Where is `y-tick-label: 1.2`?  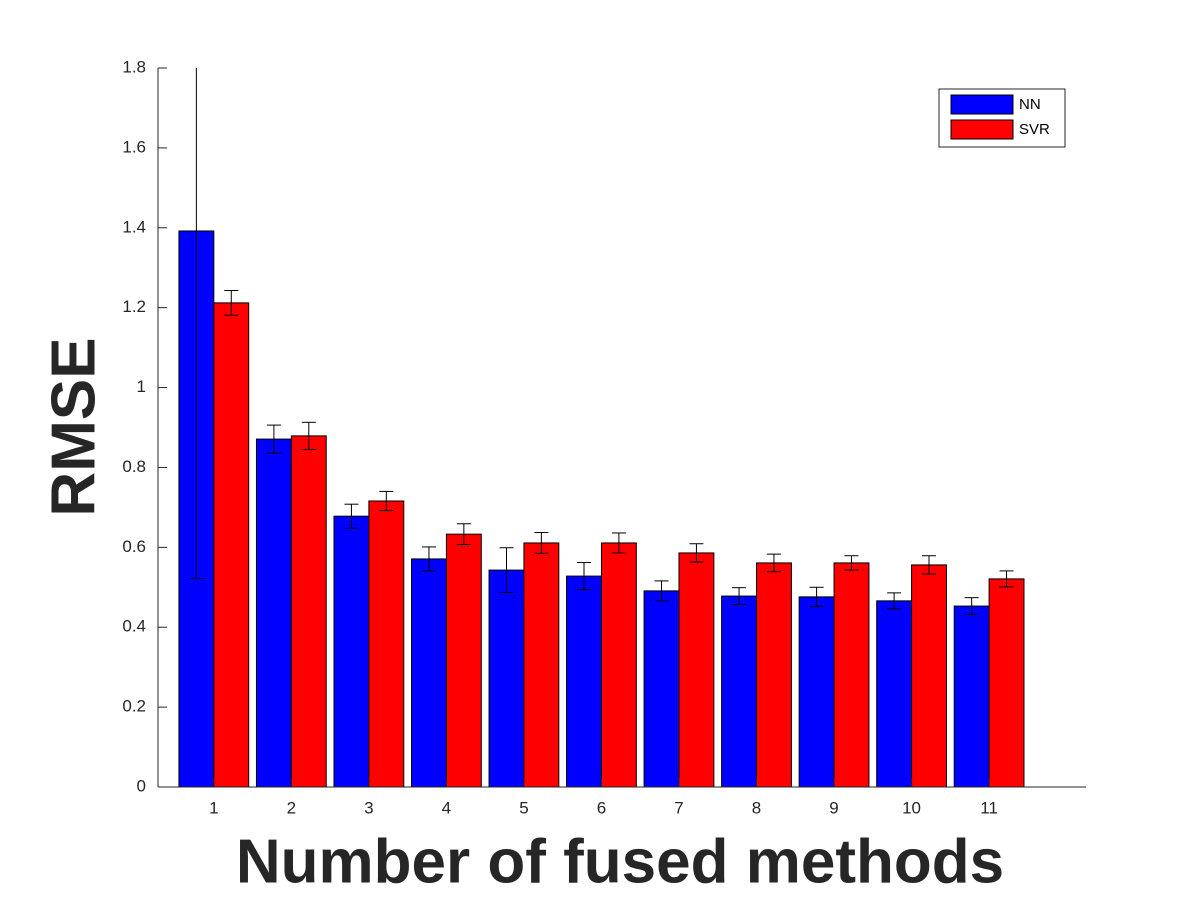 y-tick-label: 1.2 is located at coordinates (134, 306).